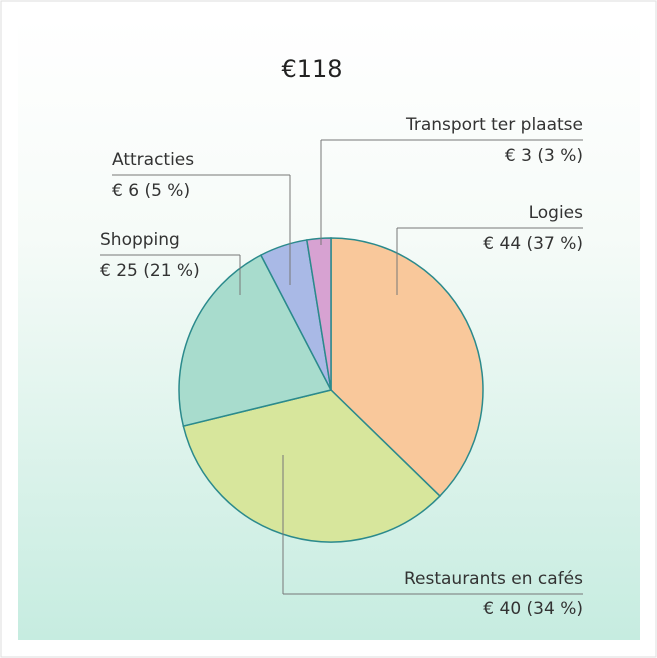 The width and height of the screenshot is (657, 658). What do you see at coordinates (556, 213) in the screenshot?
I see `slice-label: Logies` at bounding box center [556, 213].